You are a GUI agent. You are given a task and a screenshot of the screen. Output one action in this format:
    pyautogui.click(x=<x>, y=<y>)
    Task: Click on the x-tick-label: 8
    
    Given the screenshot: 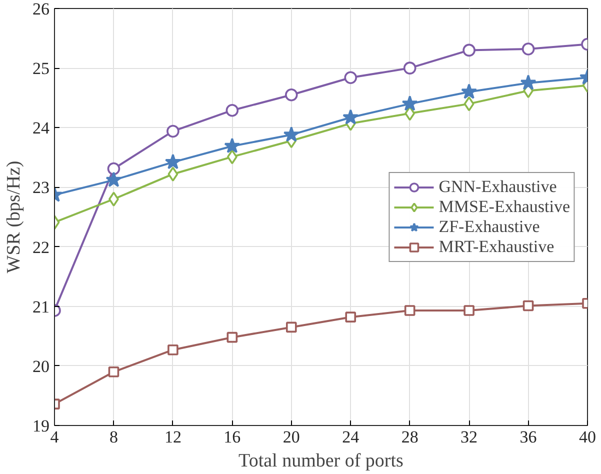 What is the action you would take?
    pyautogui.click(x=113, y=437)
    